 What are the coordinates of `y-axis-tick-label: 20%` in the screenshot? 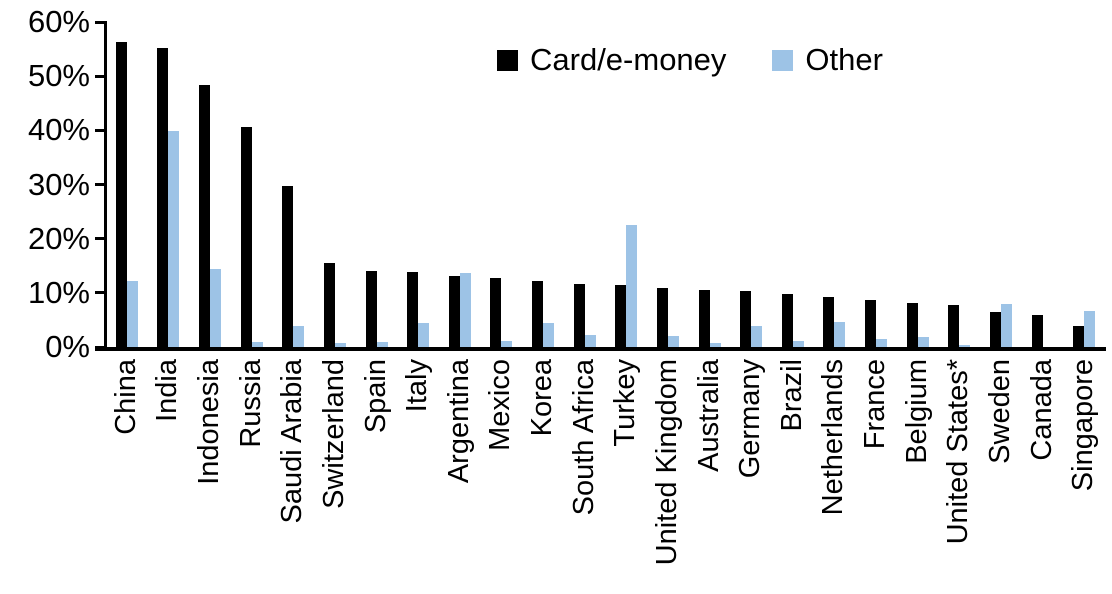 It's located at (58, 238).